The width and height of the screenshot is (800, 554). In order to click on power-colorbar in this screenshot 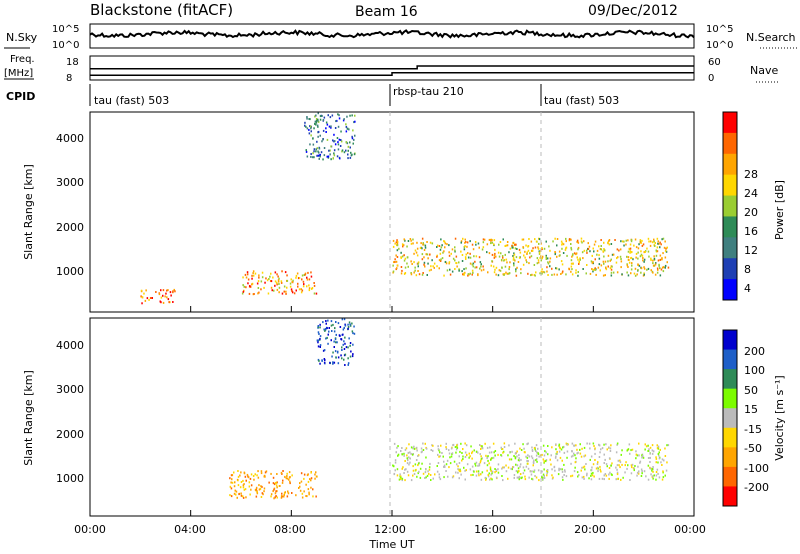, I will do `click(730, 206)`.